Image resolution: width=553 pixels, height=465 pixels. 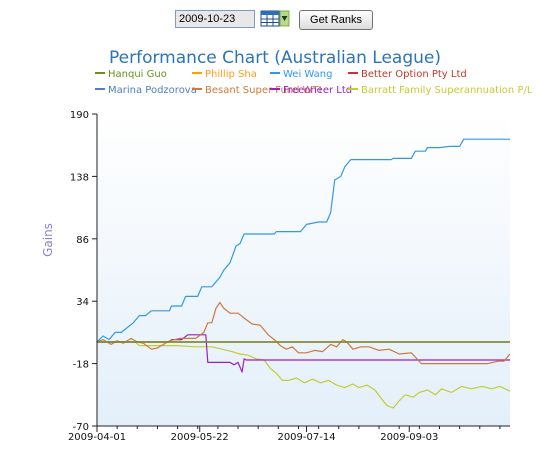 What do you see at coordinates (200, 437) in the screenshot?
I see `x-tick-label: 2009-05-22` at bounding box center [200, 437].